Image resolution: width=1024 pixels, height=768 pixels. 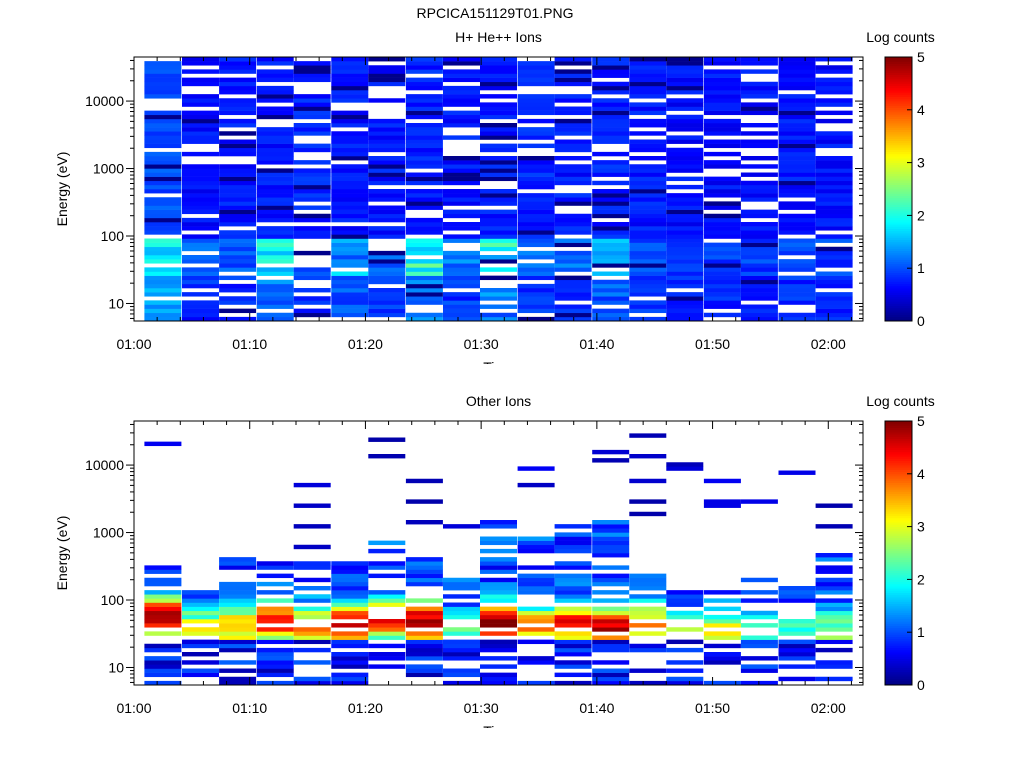 I want to click on colorbar-tick-label: 1, so click(x=921, y=268).